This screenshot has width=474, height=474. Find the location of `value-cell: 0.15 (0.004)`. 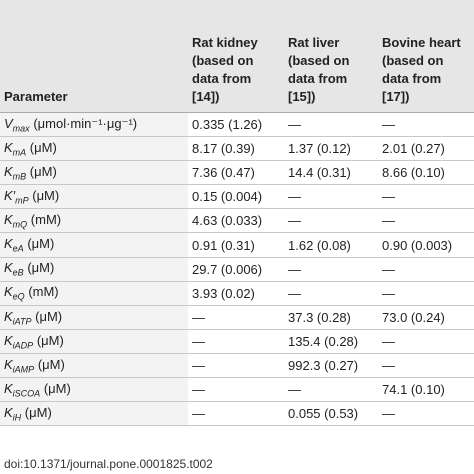

value-cell: 0.15 (0.004) is located at coordinates (236, 197).